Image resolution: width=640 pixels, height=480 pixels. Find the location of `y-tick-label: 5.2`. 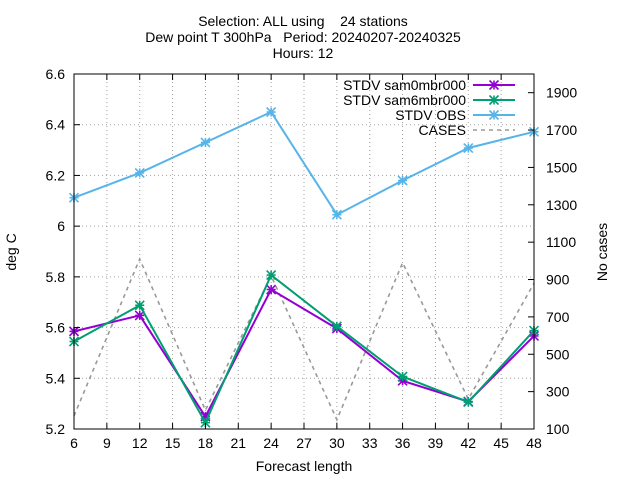

y-tick-label: 5.2 is located at coordinates (56, 429).